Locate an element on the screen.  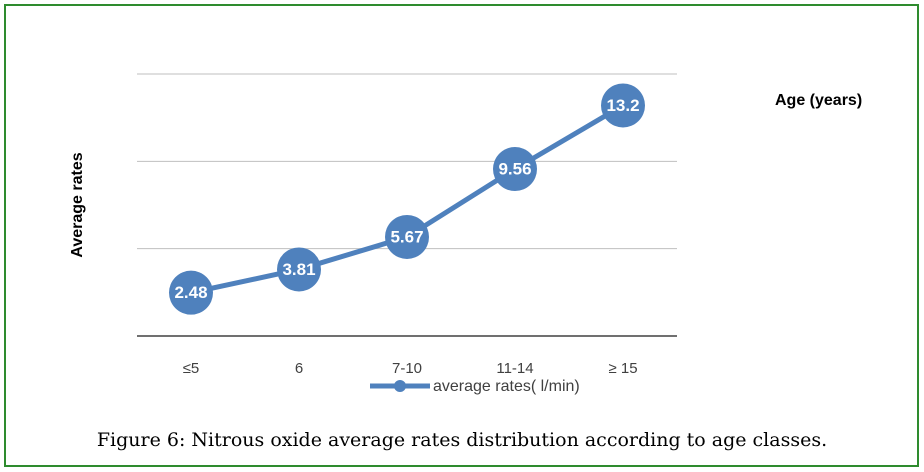
x-tick-label: ≥ 15 is located at coordinates (622, 368).